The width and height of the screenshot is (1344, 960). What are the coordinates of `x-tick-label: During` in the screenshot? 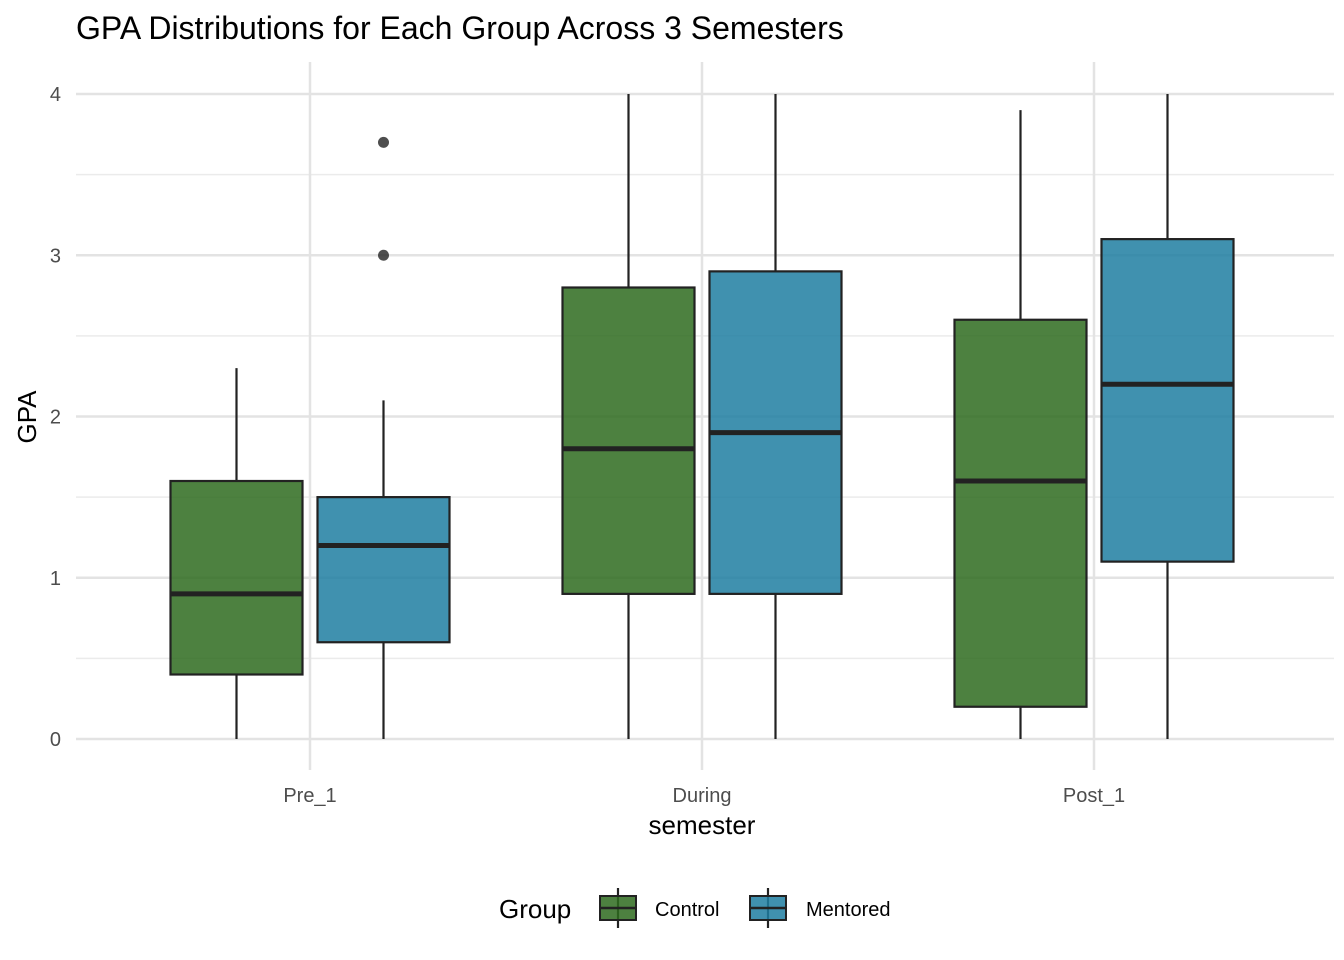 It's located at (702, 796).